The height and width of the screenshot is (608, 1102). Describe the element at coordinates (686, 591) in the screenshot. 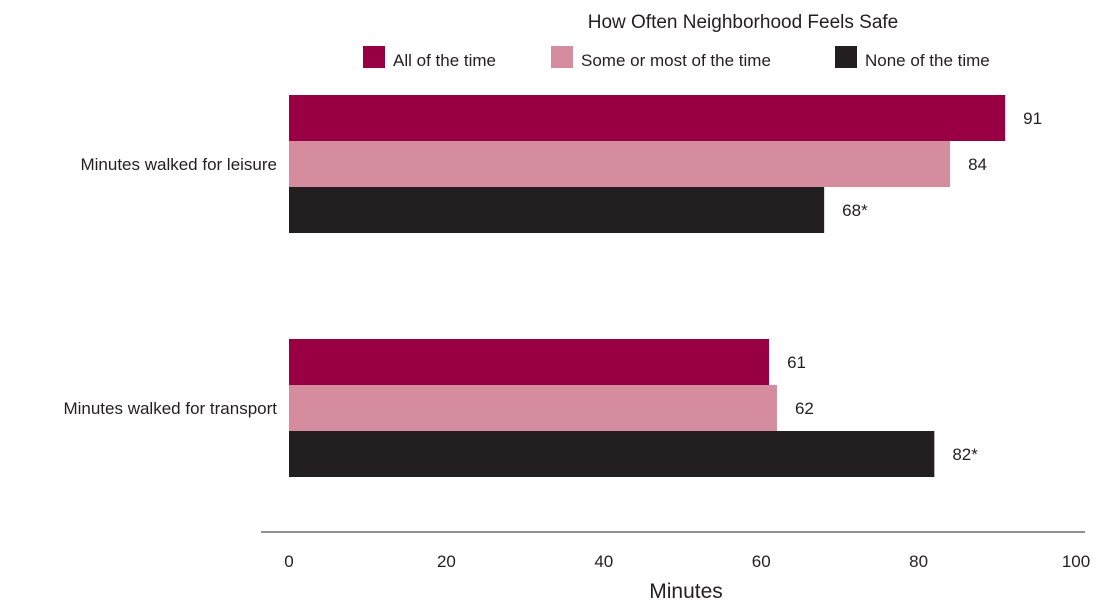

I see `x-axis-title: Minutes` at that location.